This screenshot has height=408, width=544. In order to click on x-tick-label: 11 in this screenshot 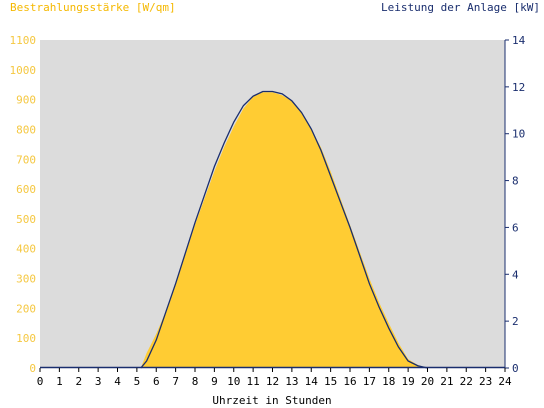, I will do `click(253, 381)`.